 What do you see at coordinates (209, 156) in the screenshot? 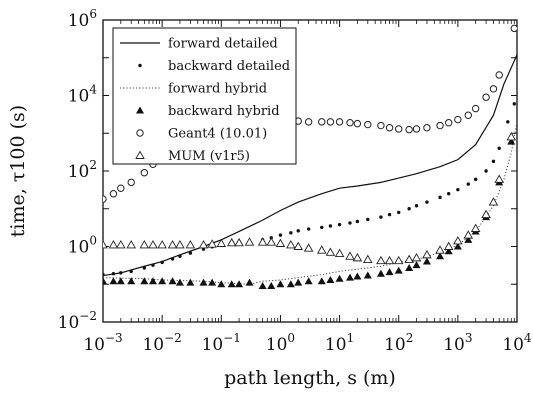
I see `legend-label: MUM (v1r5)` at bounding box center [209, 156].